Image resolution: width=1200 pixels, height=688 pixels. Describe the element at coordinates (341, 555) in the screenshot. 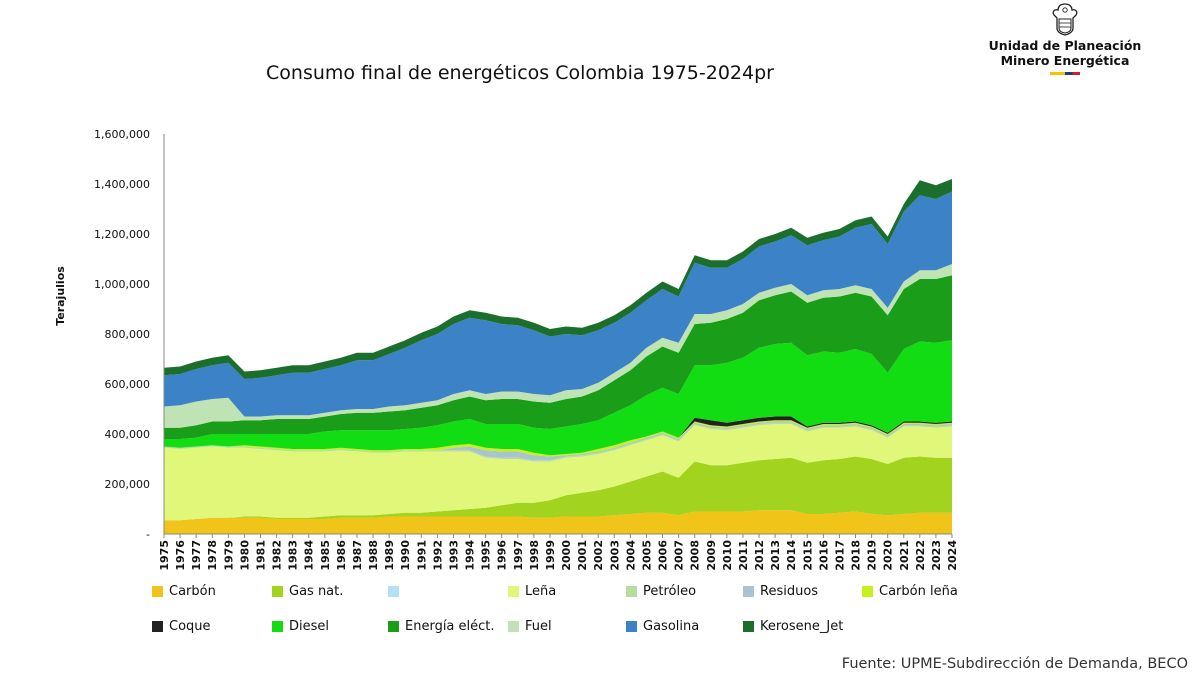

I see `x-tick-label: 1986` at that location.